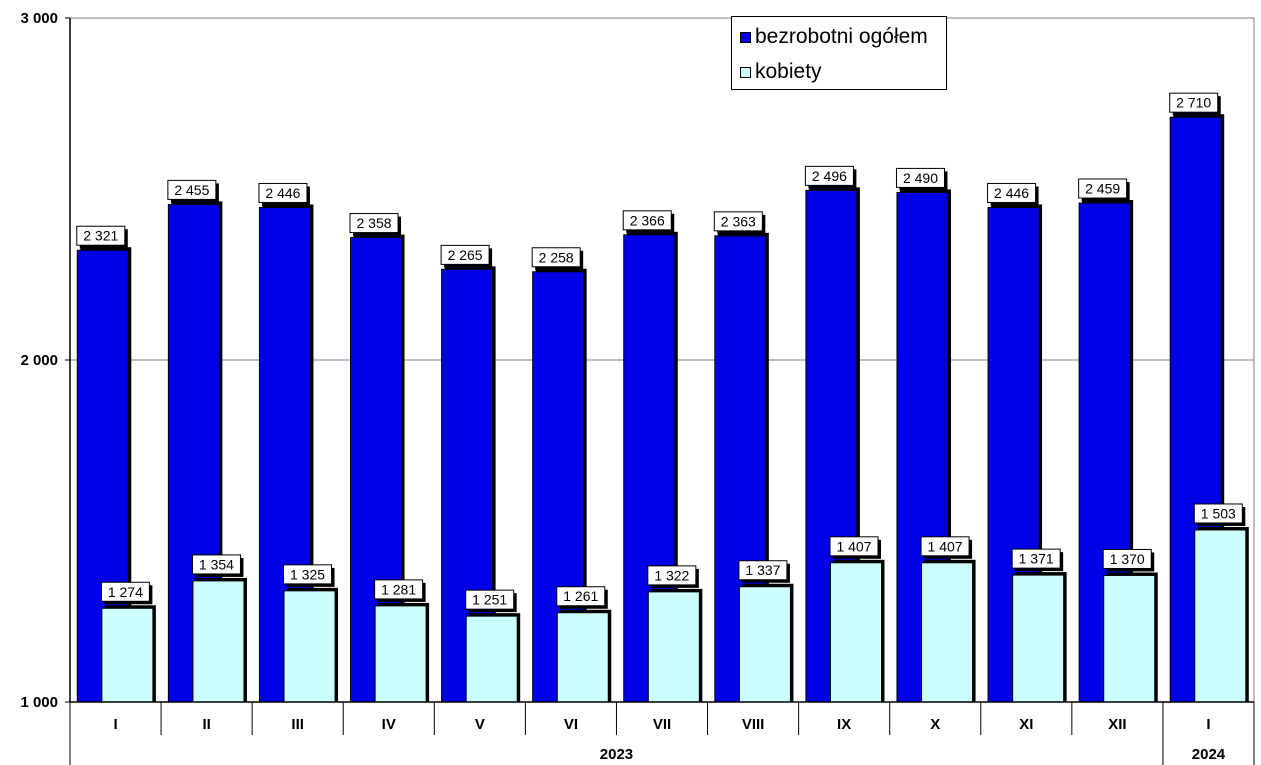 Image resolution: width=1261 pixels, height=765 pixels. What do you see at coordinates (839, 53) in the screenshot?
I see `legend: bezrobotni ogółem kobiety` at bounding box center [839, 53].